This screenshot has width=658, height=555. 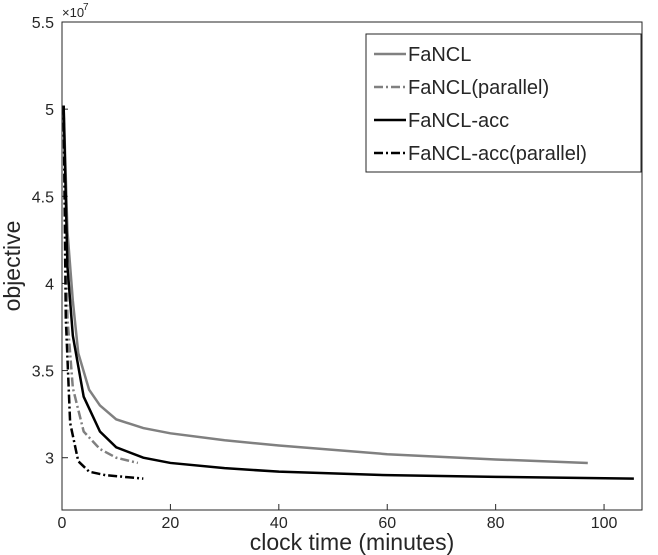 I want to click on x-tick-label: 100, so click(x=604, y=523).